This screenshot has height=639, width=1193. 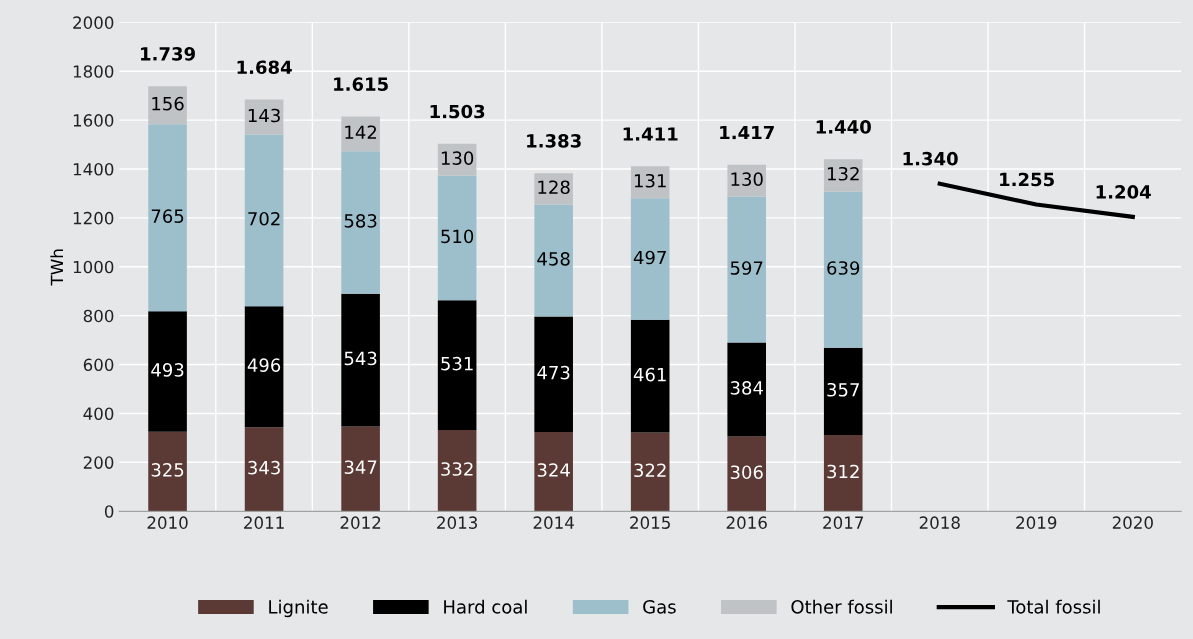 What do you see at coordinates (746, 522) in the screenshot?
I see `x-tick-label: 2016` at bounding box center [746, 522].